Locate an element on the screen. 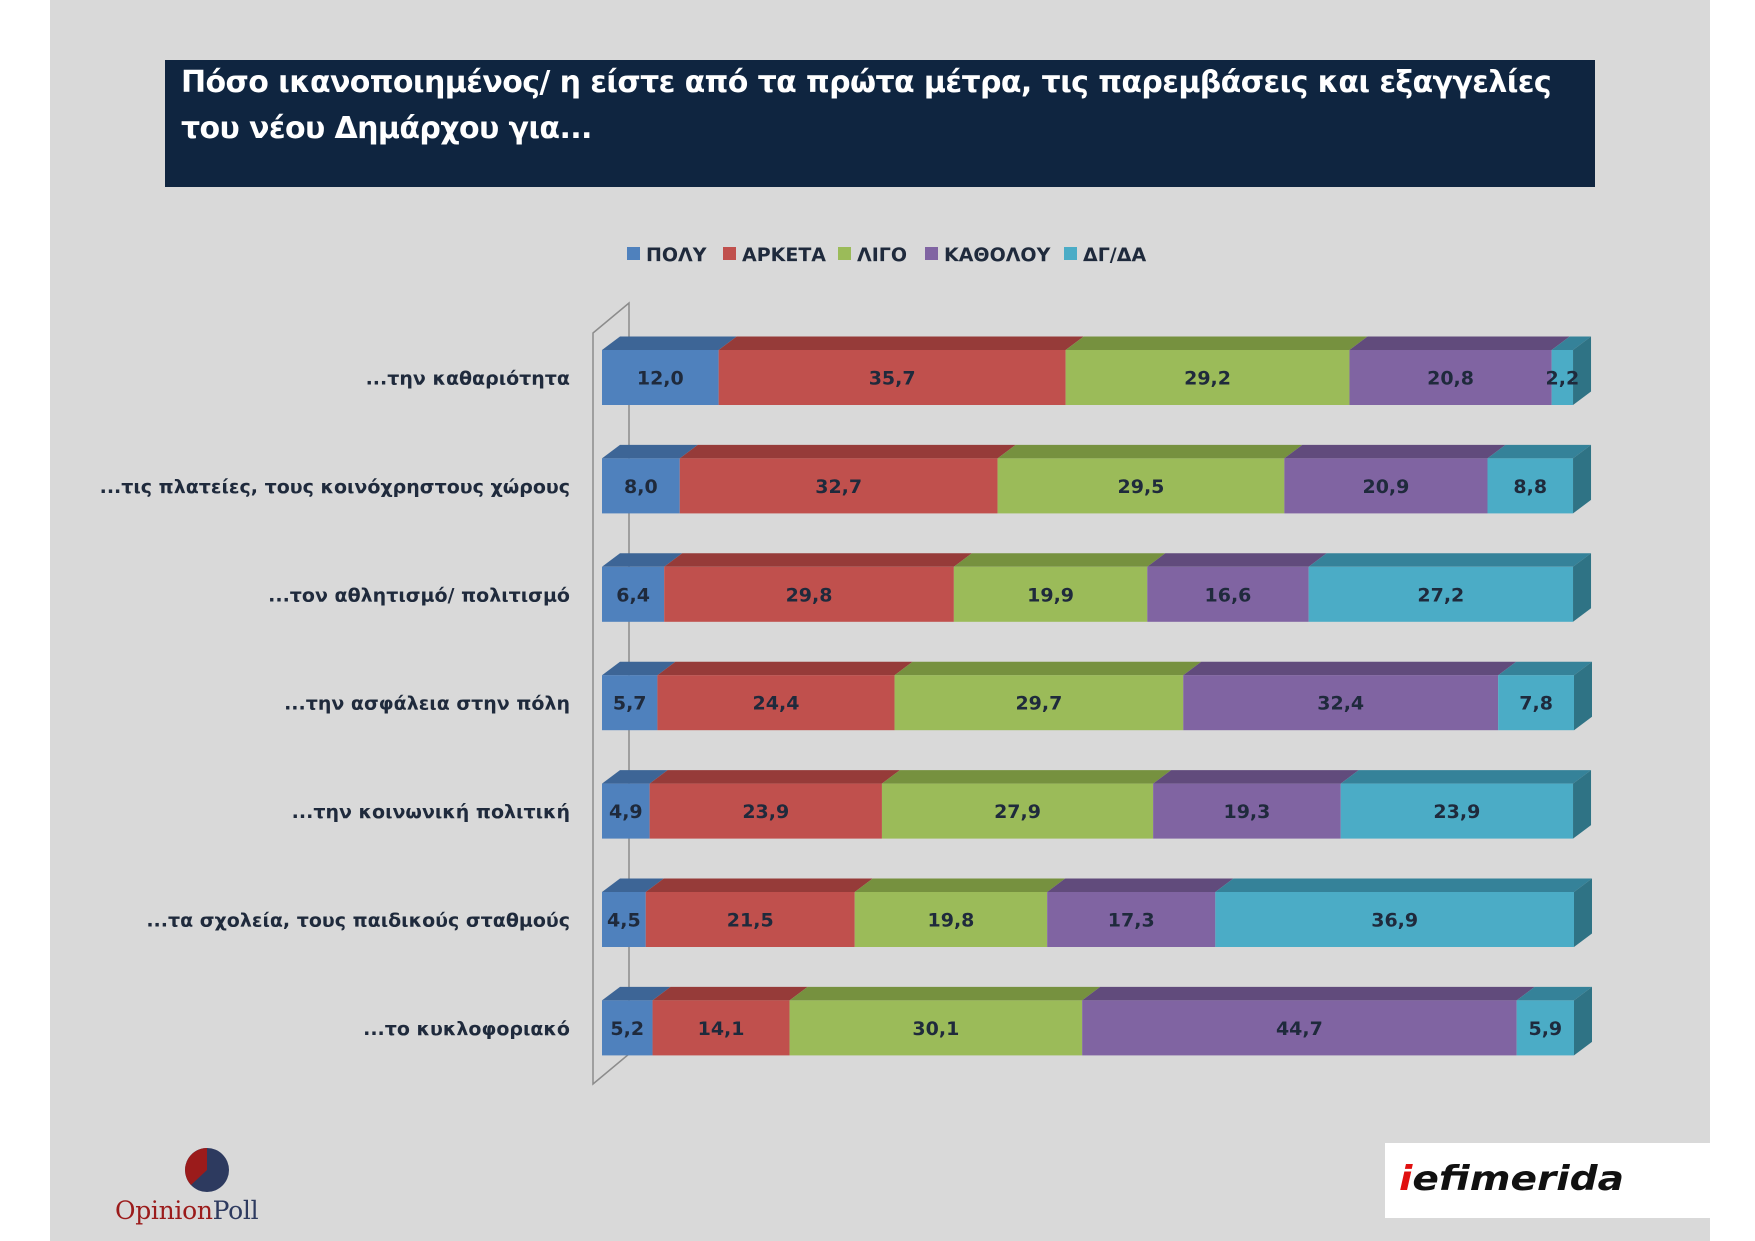 This screenshot has width=1755, height=1241. value-label-6-3: 19,8 is located at coordinates (951, 921).